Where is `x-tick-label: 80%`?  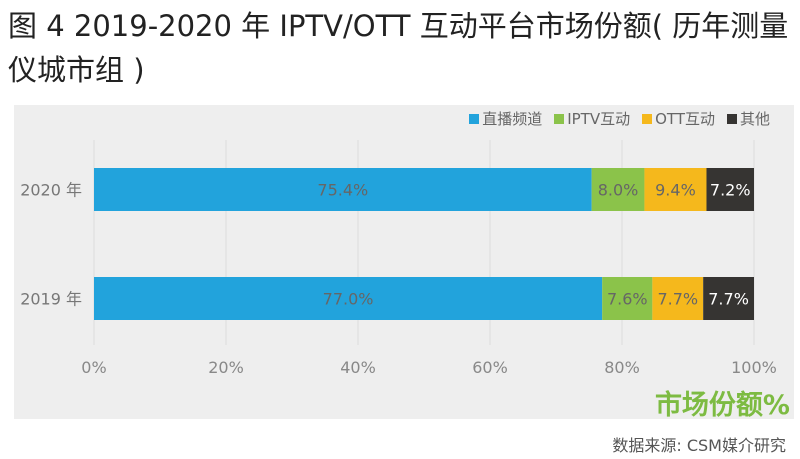 x-tick-label: 80% is located at coordinates (622, 367).